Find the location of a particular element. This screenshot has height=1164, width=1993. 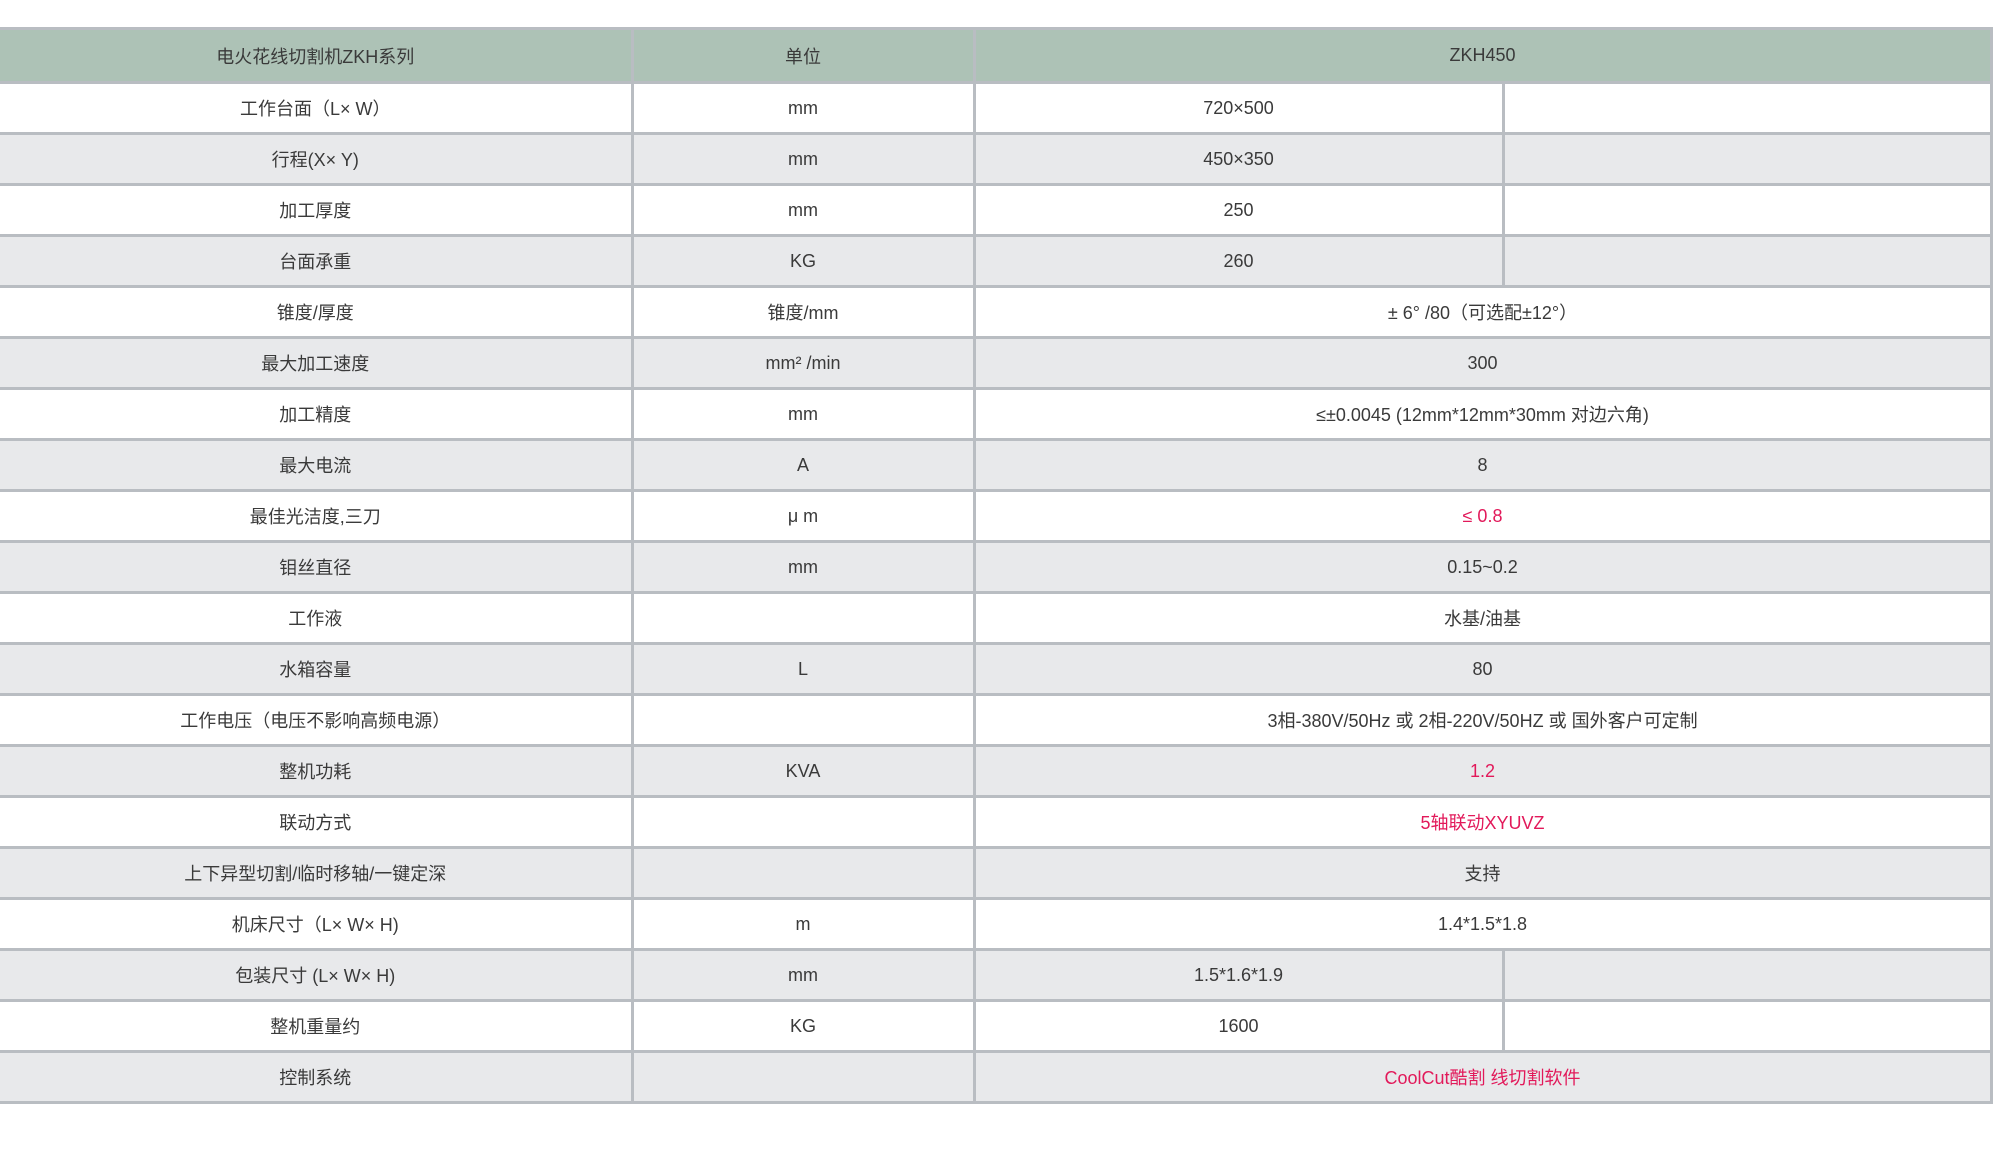

param-value: 260 is located at coordinates (1238, 261).